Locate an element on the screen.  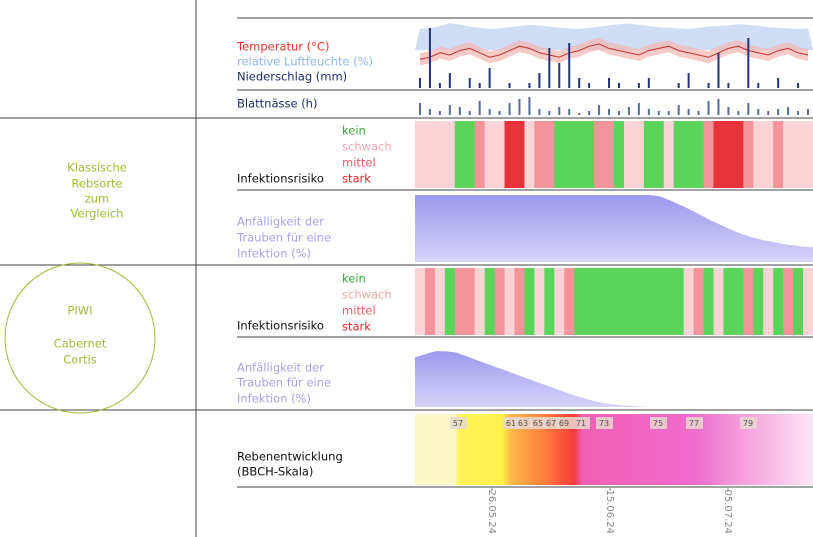
bbch-label: 77 is located at coordinates (694, 423).